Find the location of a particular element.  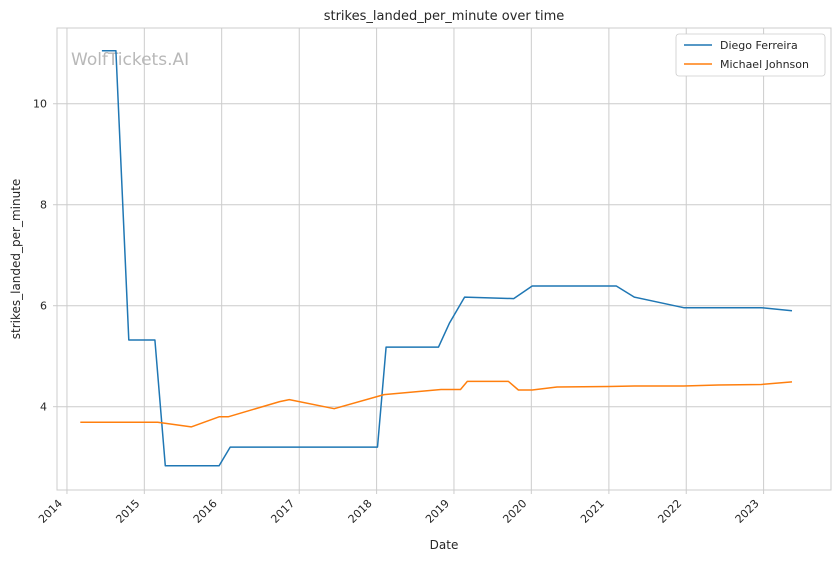

legend: Diego Ferreira Michael Johnson is located at coordinates (750, 55).